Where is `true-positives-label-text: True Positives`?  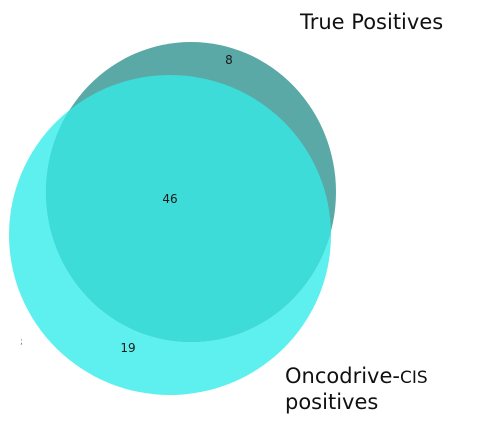 true-positives-label-text: True Positives is located at coordinates (372, 22).